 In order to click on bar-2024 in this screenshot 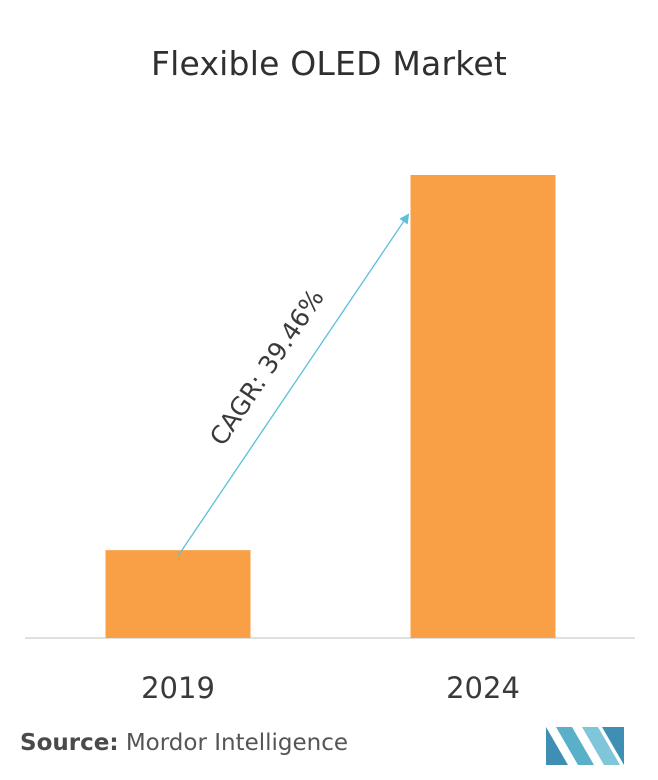, I will do `click(483, 406)`.